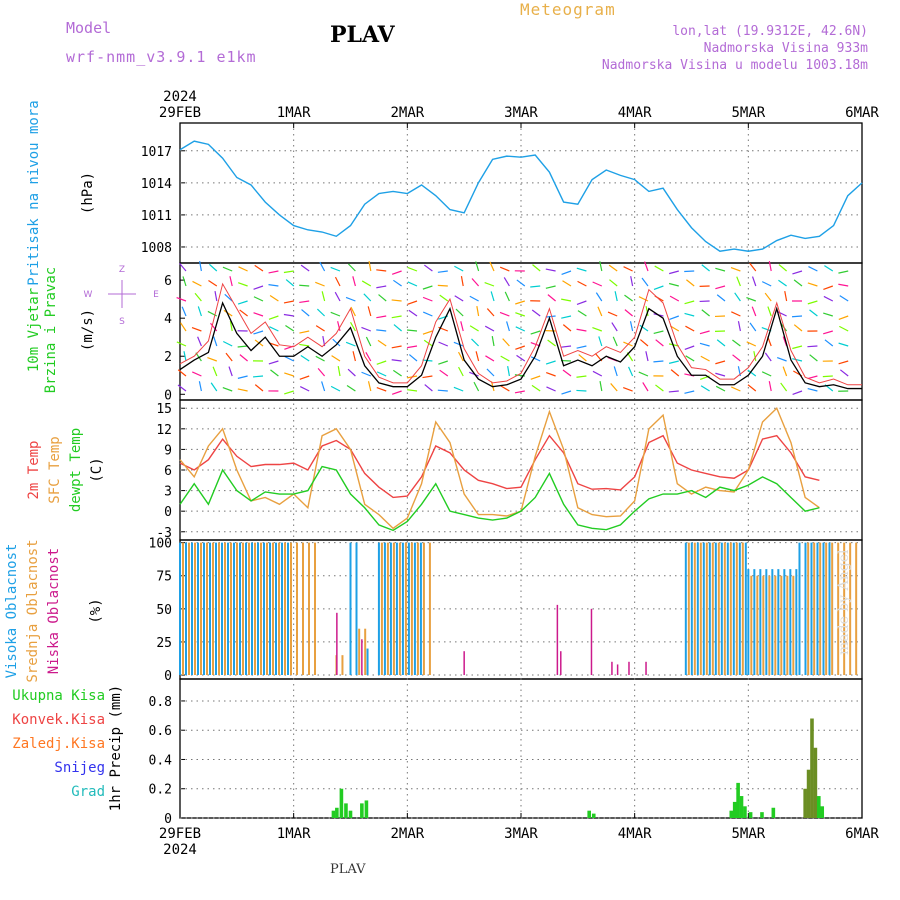 Image resolution: width=900 pixels, height=900 pixels. I want to click on panel-frame-pressure, so click(521, 193).